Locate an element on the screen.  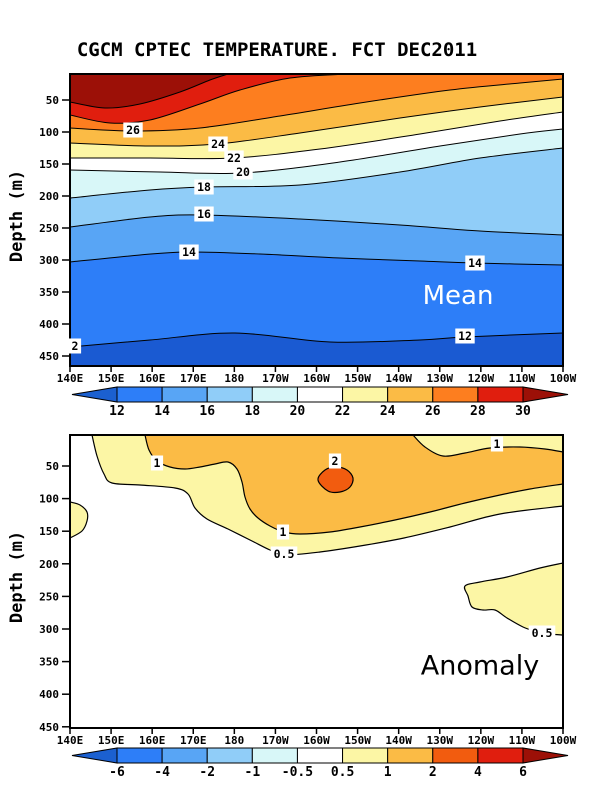
colorbar-label: -6 is located at coordinates (117, 772).